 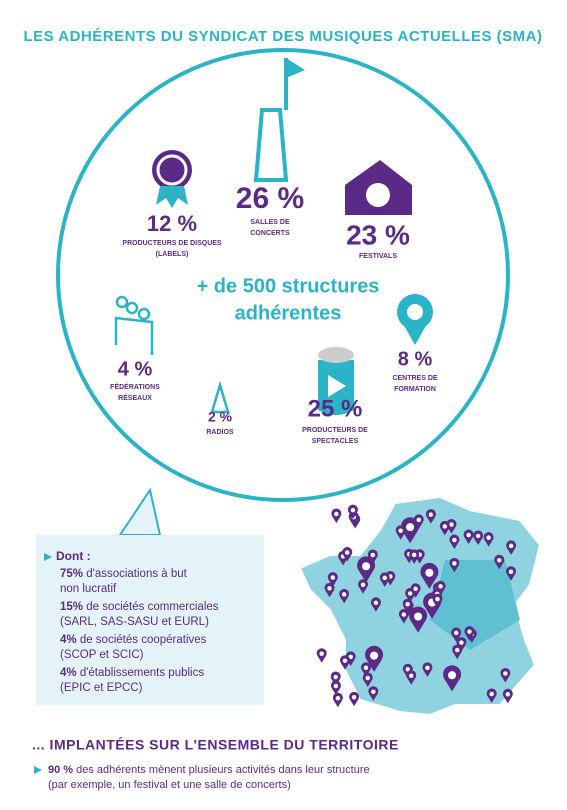 I want to click on callout-item-line2: (EPIC et EPCC), so click(x=101, y=688).